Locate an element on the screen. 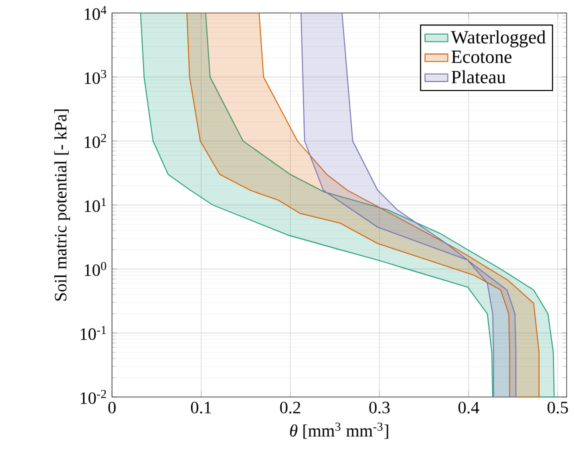 Image resolution: width=574 pixels, height=468 pixels. y-tick-label: 10$^{2}$ is located at coordinates (95, 141).